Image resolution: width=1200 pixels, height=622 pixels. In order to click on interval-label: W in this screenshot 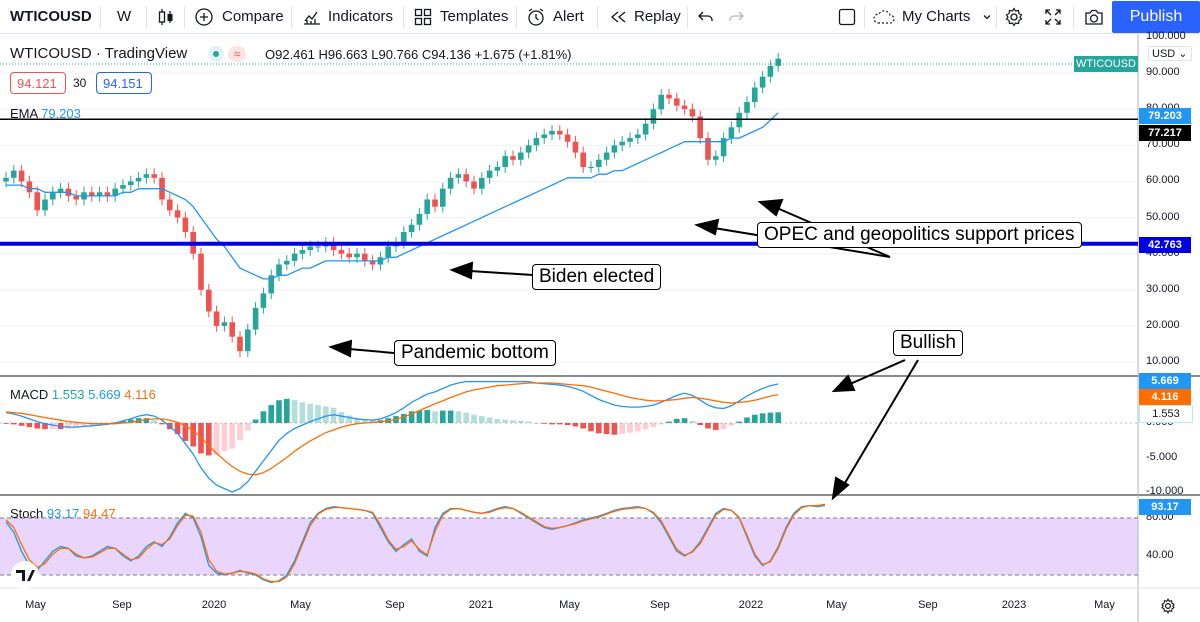, I will do `click(124, 16)`.